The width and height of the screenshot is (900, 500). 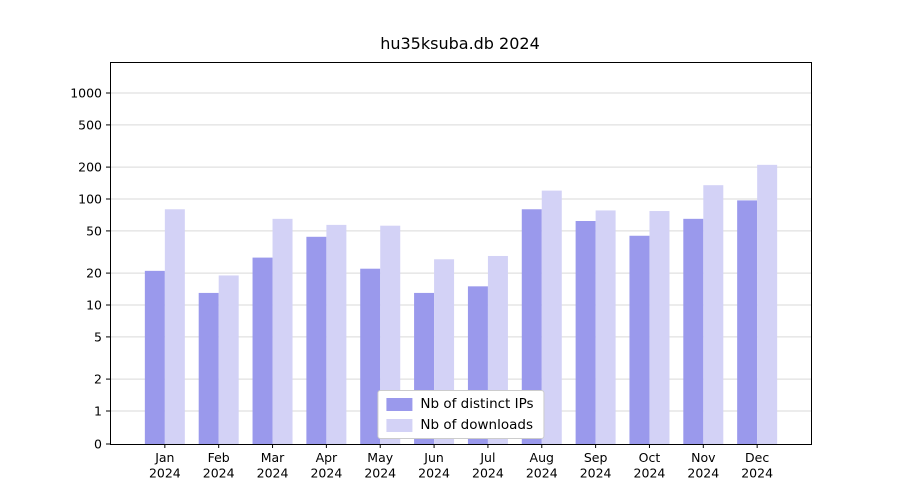 I want to click on legend: Nb of distinct IPs Nb of downloads, so click(x=461, y=414).